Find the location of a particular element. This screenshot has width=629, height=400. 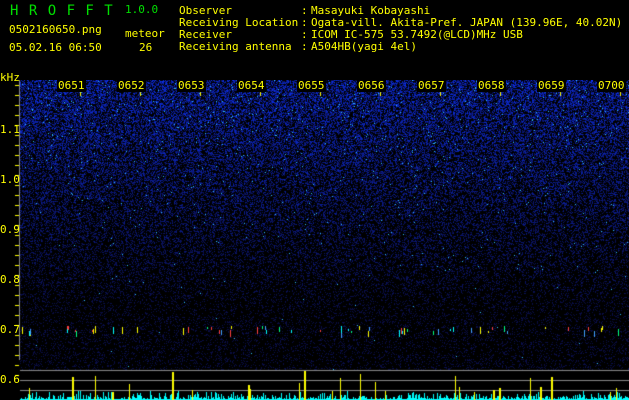

app-title: H R O F F T is located at coordinates (62, 11).